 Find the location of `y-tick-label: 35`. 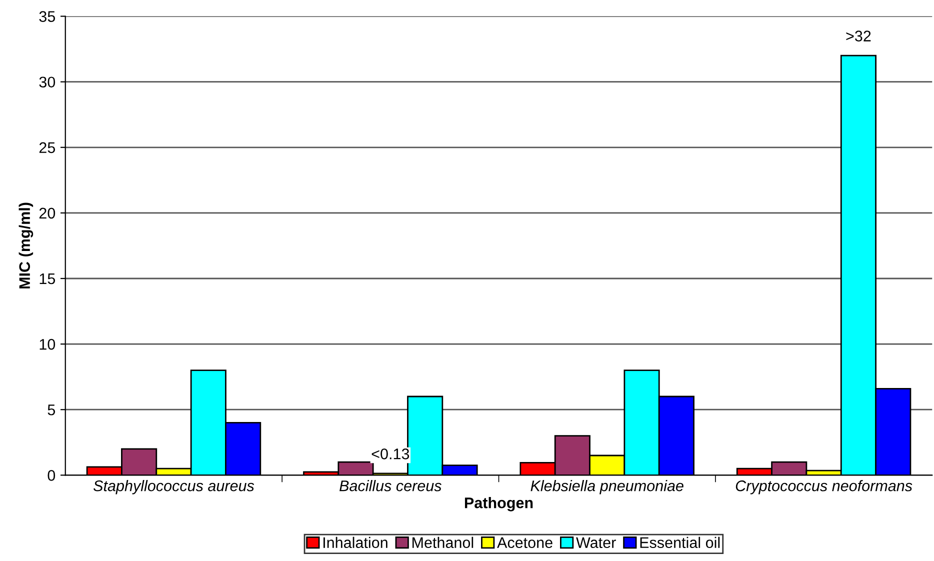

y-tick-label: 35 is located at coordinates (47, 16).